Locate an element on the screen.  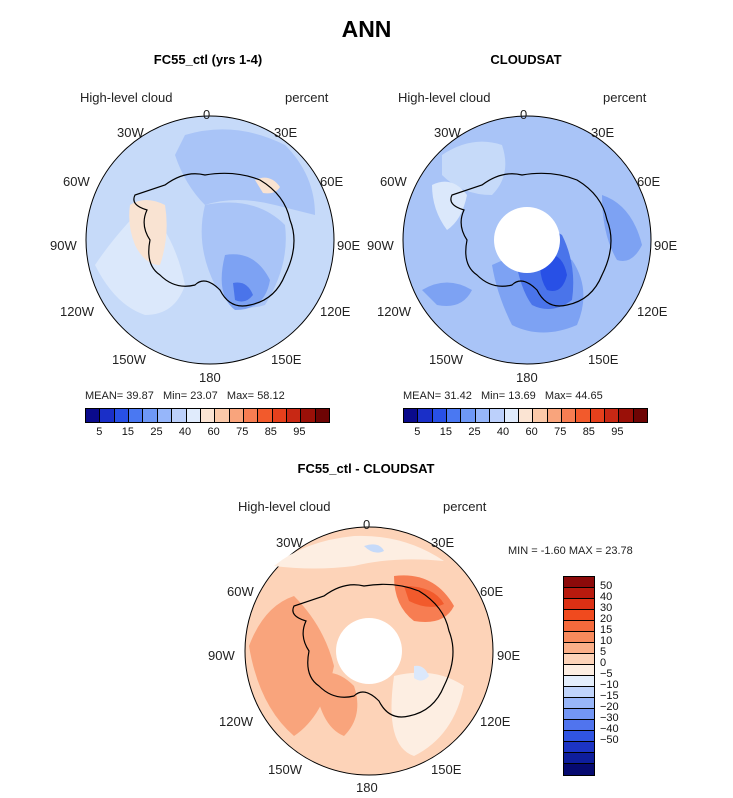
diff-lon-60w: 60W is located at coordinates (240, 591).